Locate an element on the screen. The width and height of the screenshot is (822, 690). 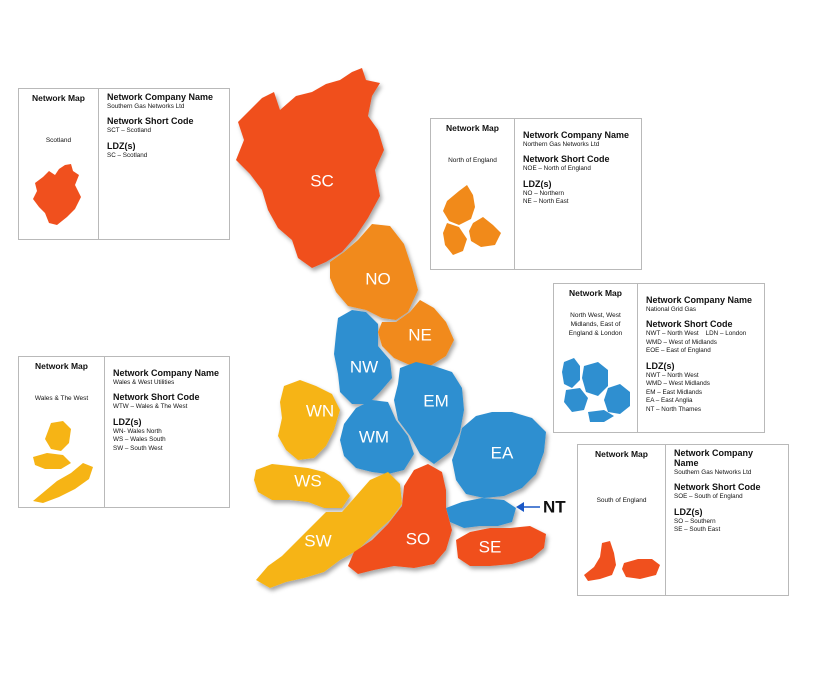
ldz-item: EM – East Midlands is located at coordinates (674, 392).